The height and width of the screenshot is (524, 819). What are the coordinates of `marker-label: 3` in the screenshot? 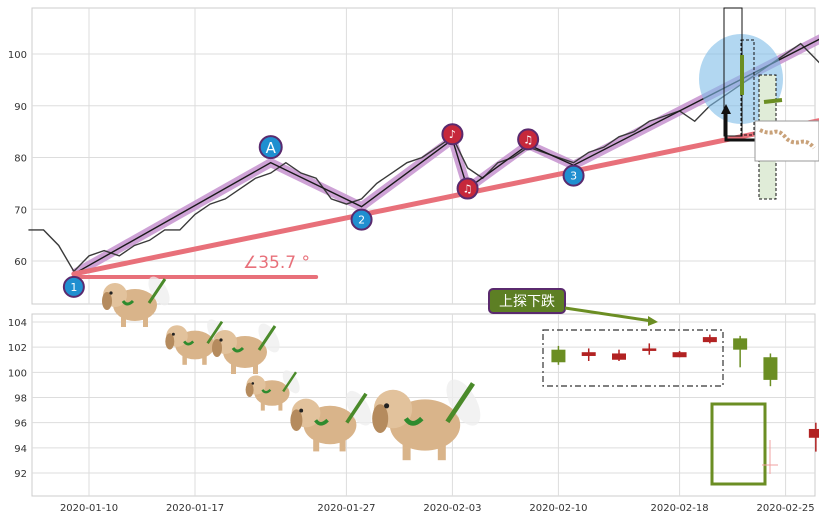 It's located at (573, 176).